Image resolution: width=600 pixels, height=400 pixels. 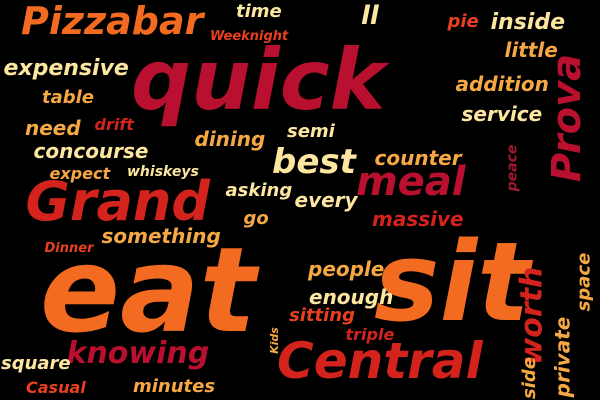 What do you see at coordinates (69, 248) in the screenshot?
I see `word-dinner: Dinner` at bounding box center [69, 248].